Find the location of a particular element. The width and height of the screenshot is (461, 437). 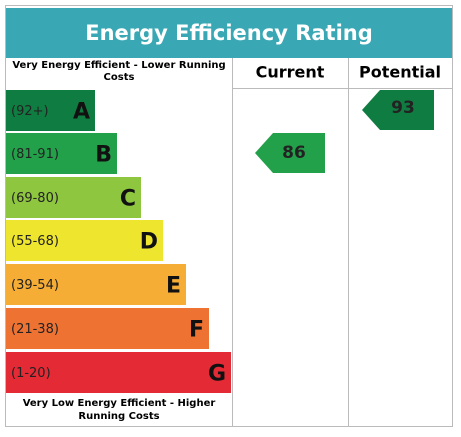

band-range: (55-68) is located at coordinates (35, 241).